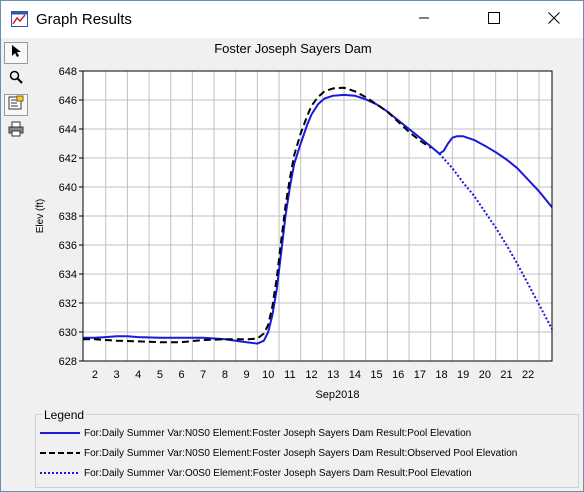 The width and height of the screenshot is (584, 492). I want to click on close-button, so click(554, 19).